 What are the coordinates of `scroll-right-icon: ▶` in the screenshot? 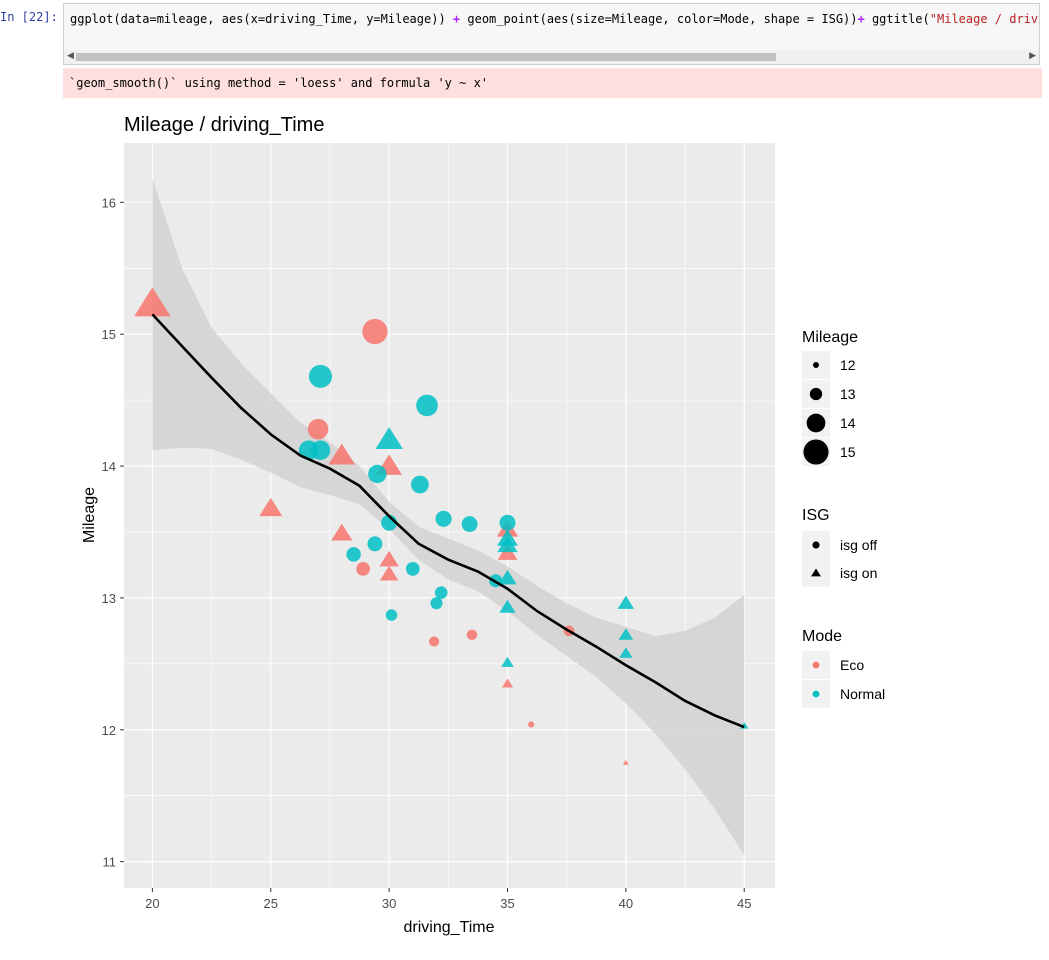 It's located at (1032, 56).